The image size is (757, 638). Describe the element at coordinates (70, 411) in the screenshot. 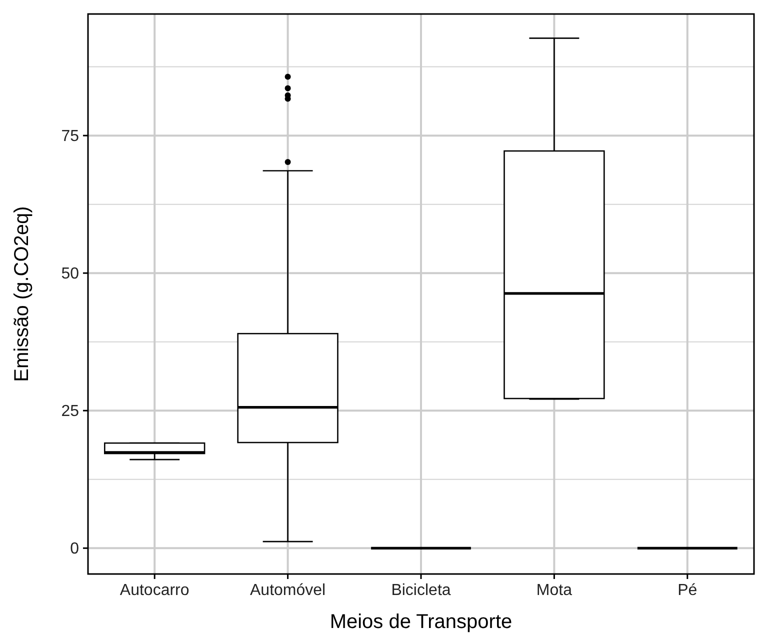

I see `y-tick-label: 25` at that location.